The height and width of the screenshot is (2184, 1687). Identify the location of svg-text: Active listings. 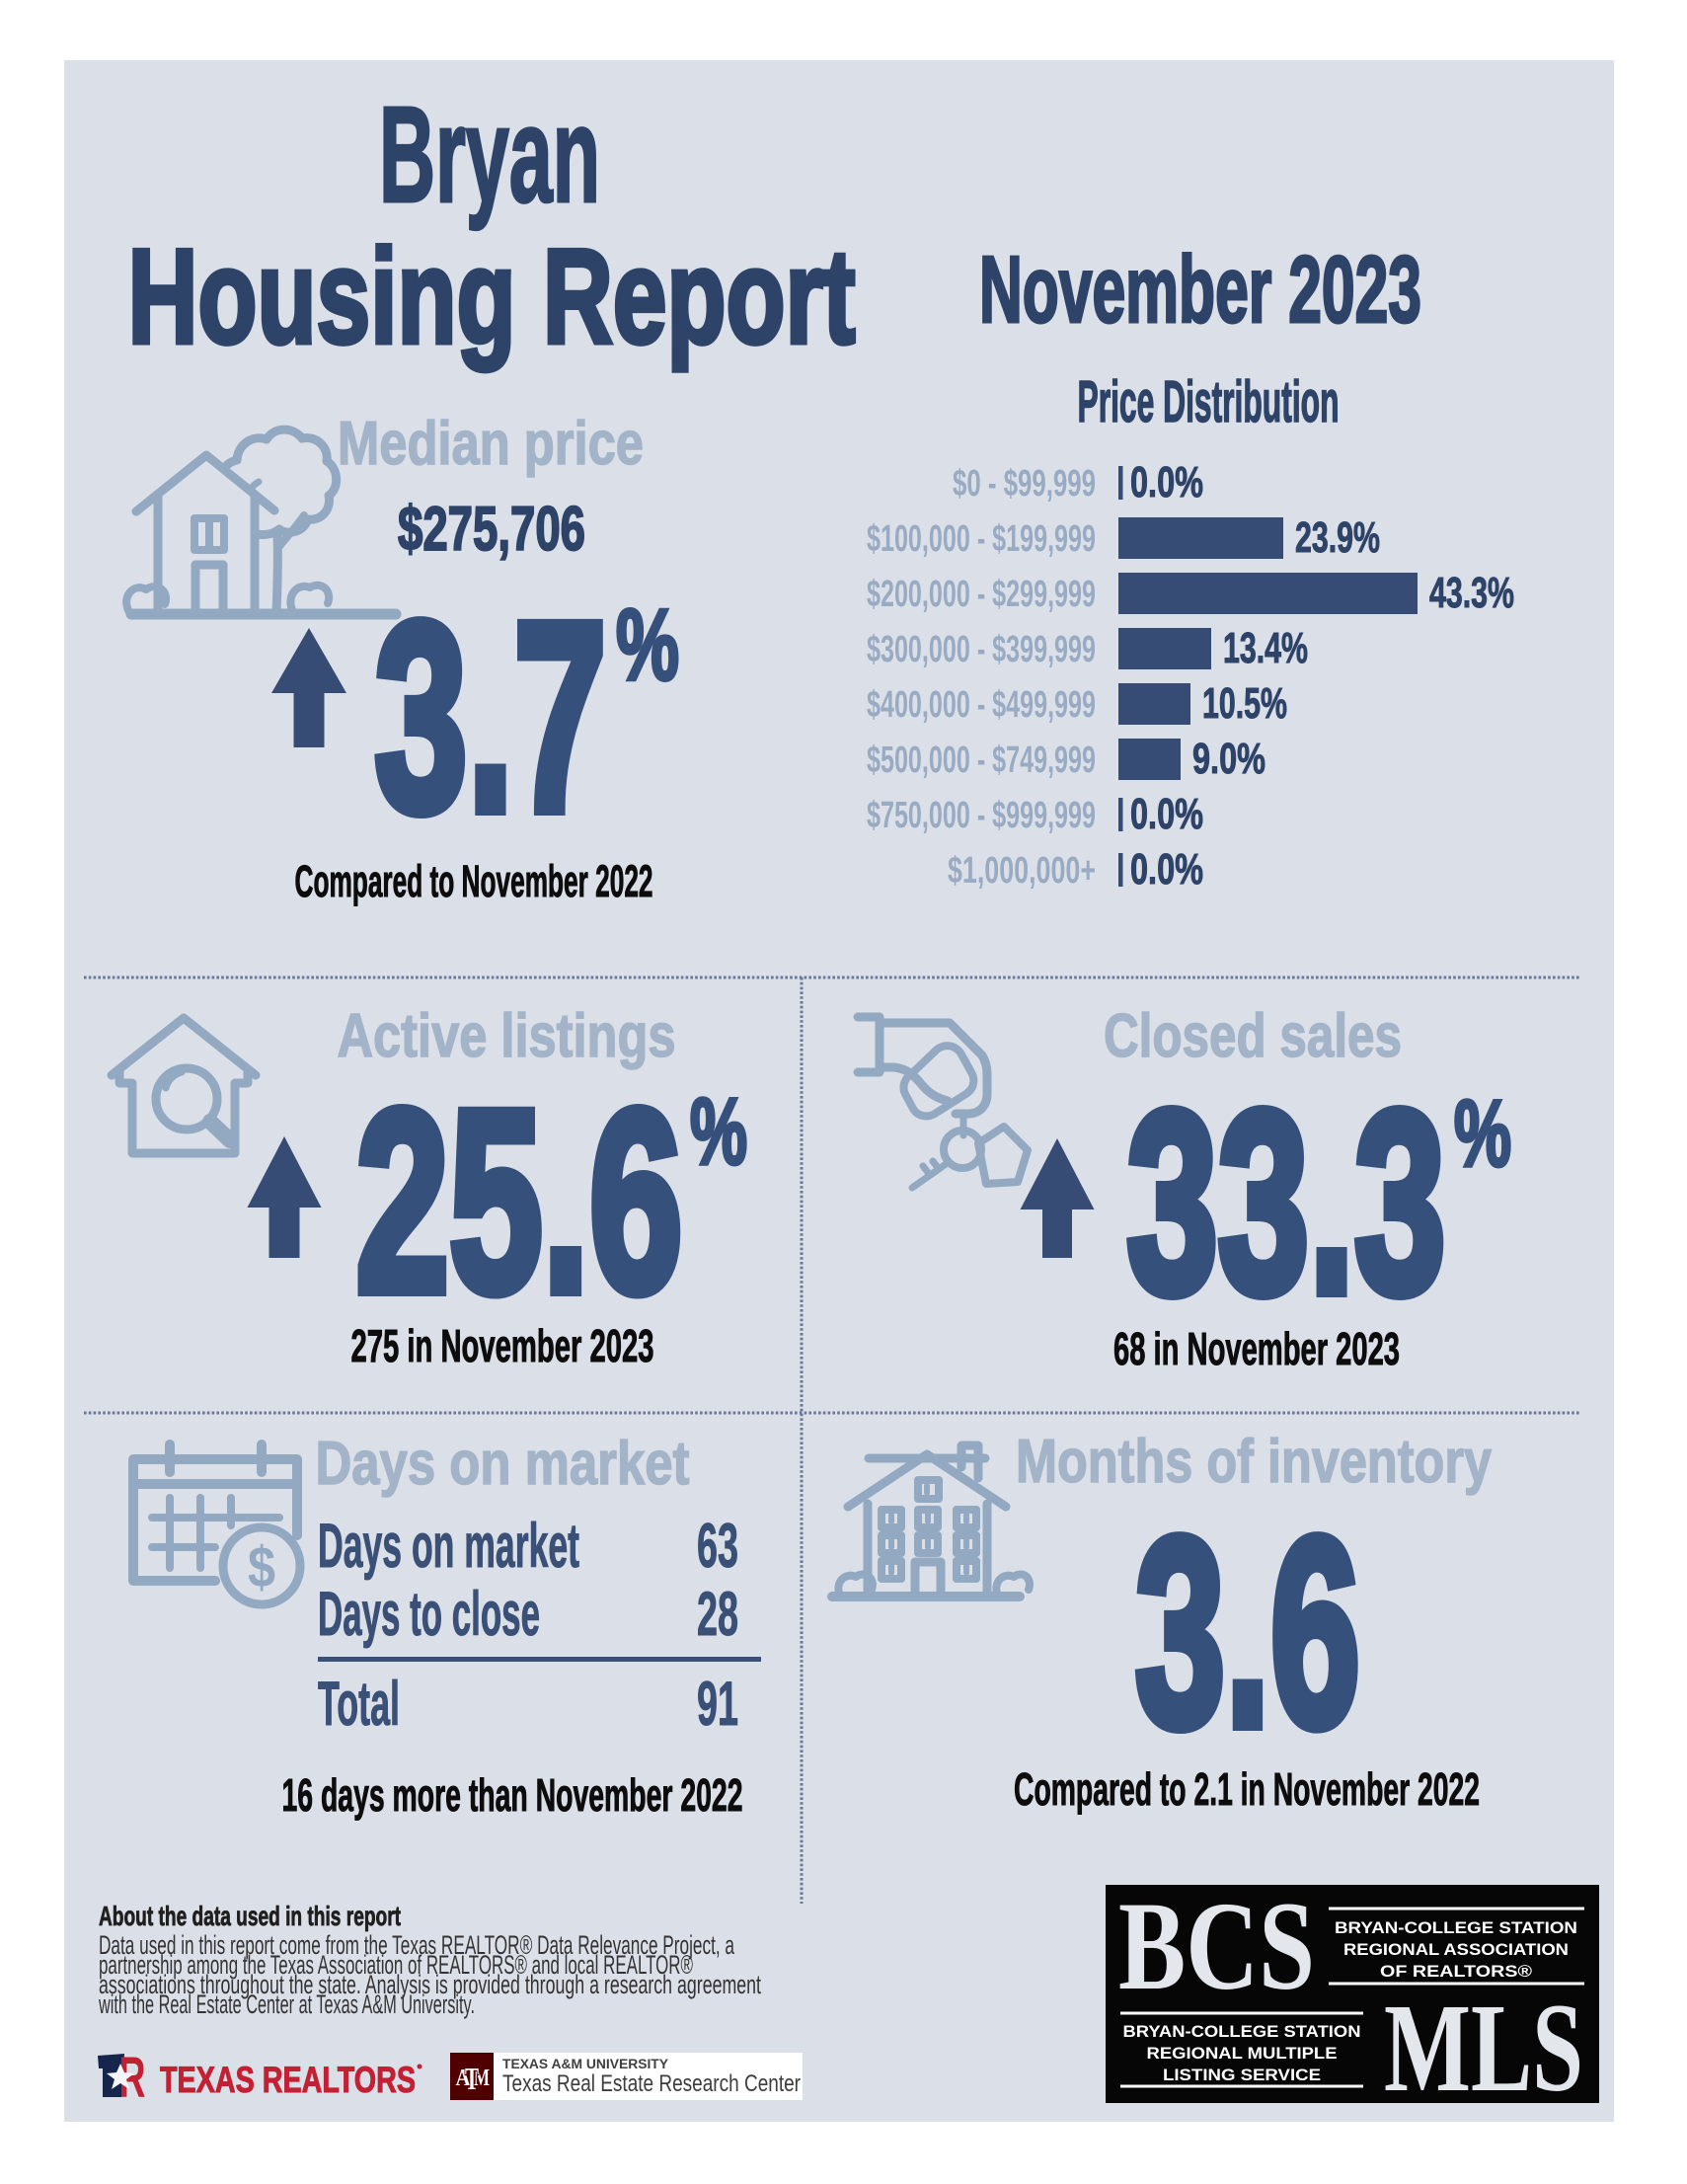
(507, 1036).